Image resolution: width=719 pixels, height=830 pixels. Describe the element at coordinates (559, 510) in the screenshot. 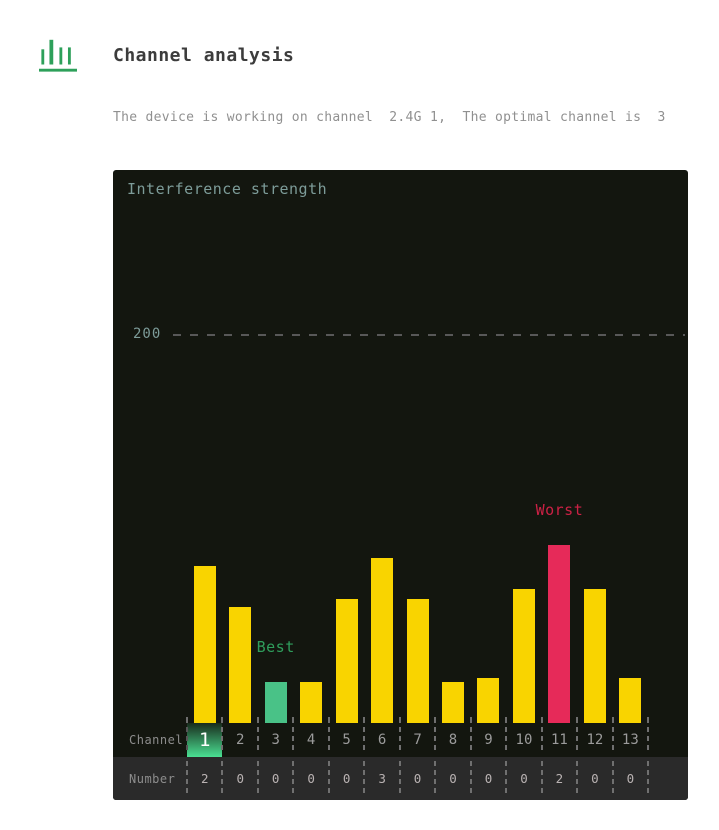

I see `worst-label: Worst` at that location.